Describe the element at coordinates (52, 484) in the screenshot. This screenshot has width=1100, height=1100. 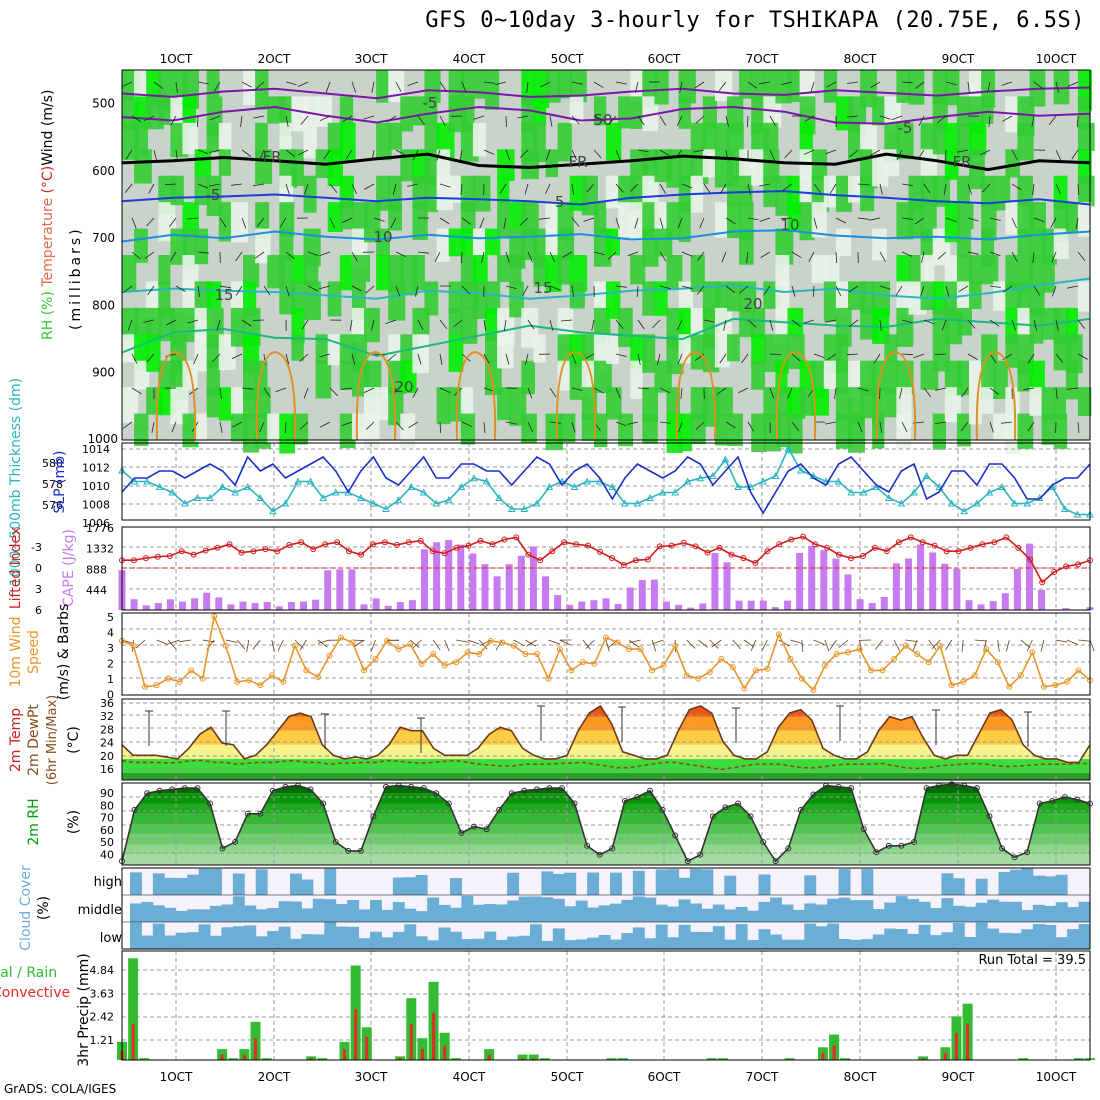
I see `thick-tick-label: 578` at that location.